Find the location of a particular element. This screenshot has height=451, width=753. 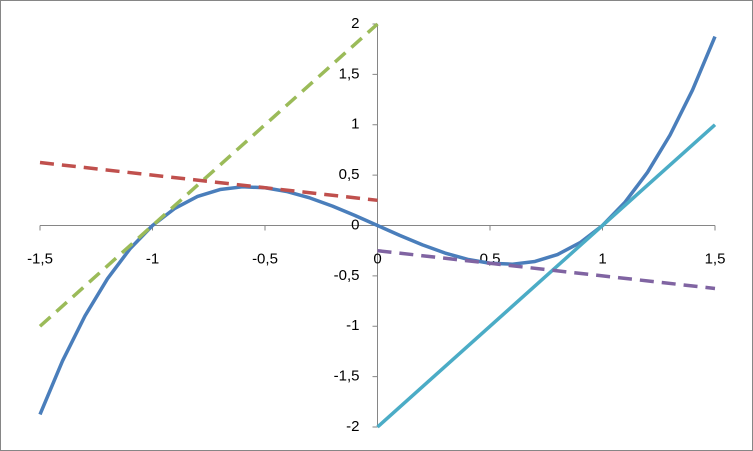

x-tick-label: 0 is located at coordinates (377, 258).